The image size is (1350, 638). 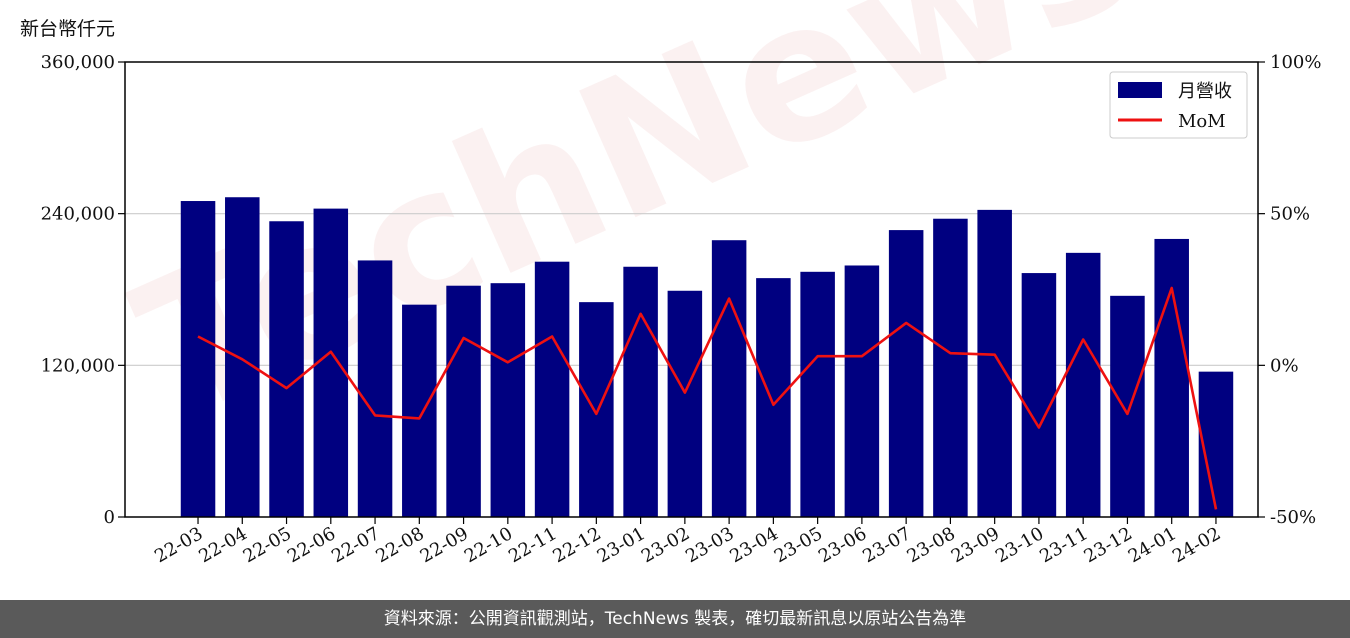 I want to click on x-tick-label-22-06: 22-06, so click(x=311, y=545).